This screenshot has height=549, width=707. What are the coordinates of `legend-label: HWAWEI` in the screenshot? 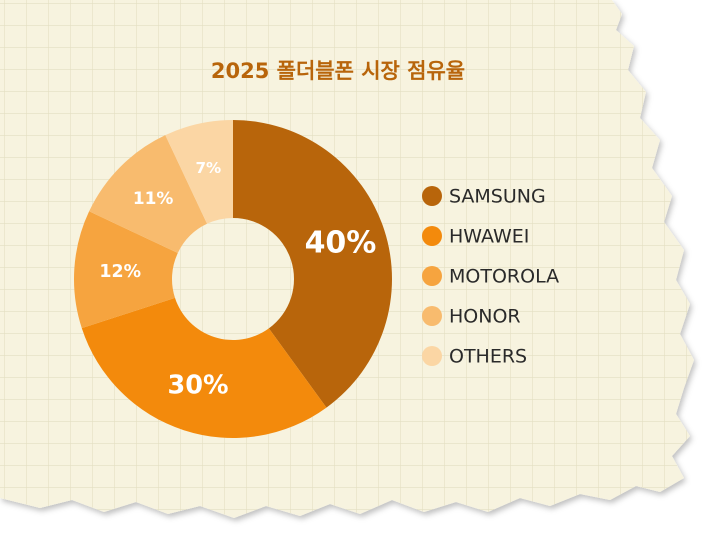 It's located at (489, 237).